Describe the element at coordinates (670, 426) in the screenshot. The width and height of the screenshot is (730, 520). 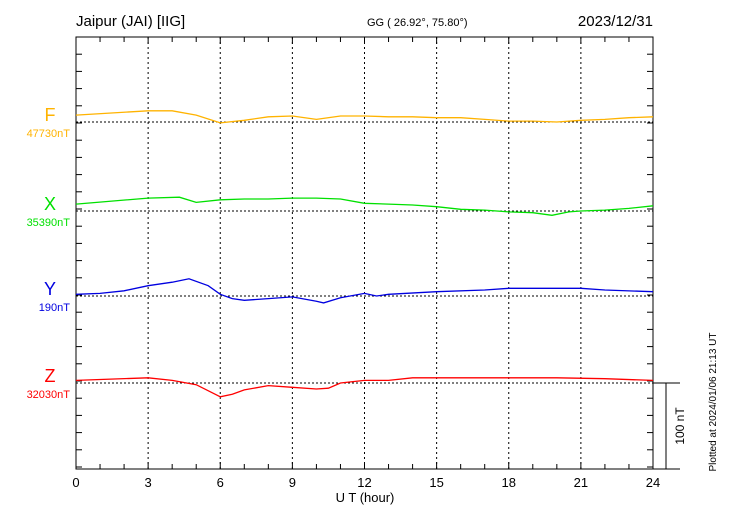
I see `scale-bar: 100 nT` at that location.